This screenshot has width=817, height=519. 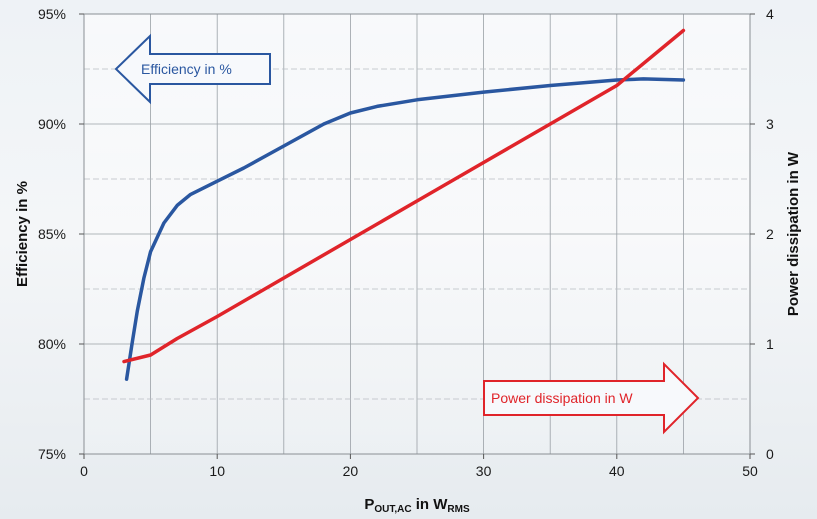 What do you see at coordinates (417, 505) in the screenshot?
I see `x-axis-title: POUT,AC in WRMS` at bounding box center [417, 505].